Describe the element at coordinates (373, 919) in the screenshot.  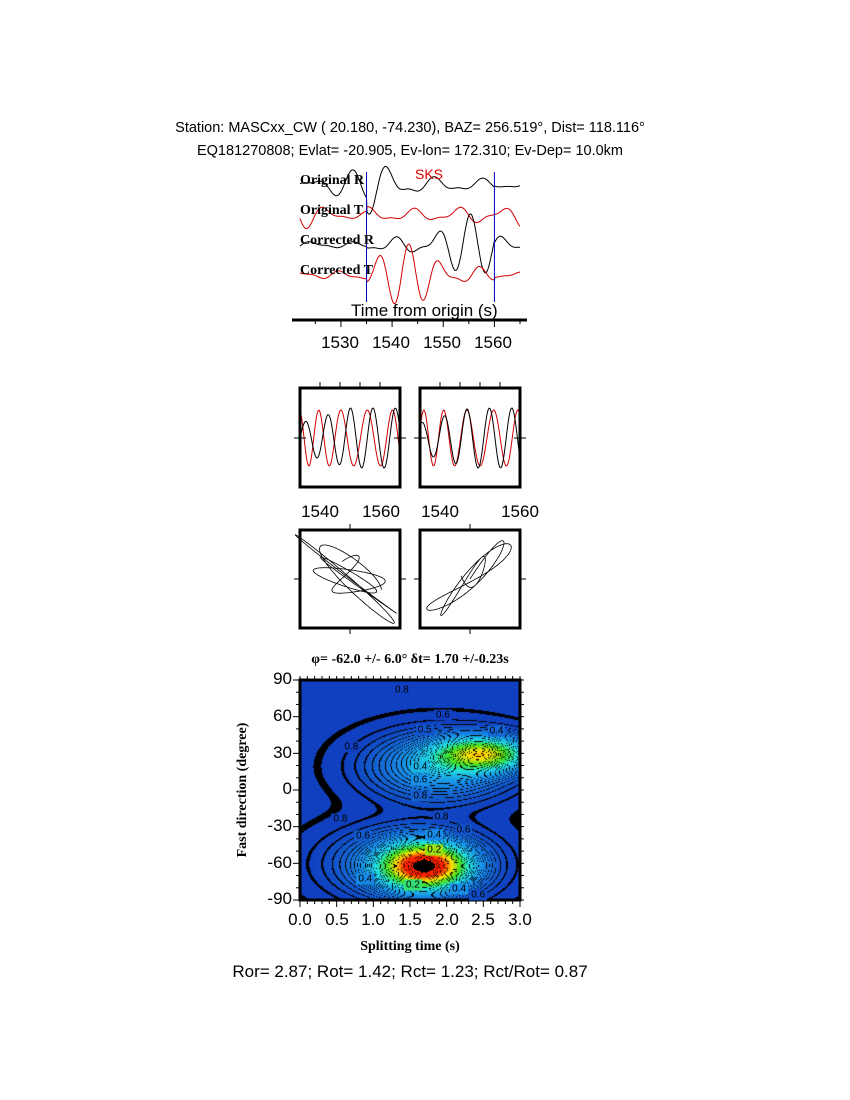
I see `x-tick-label: 1.0` at that location.